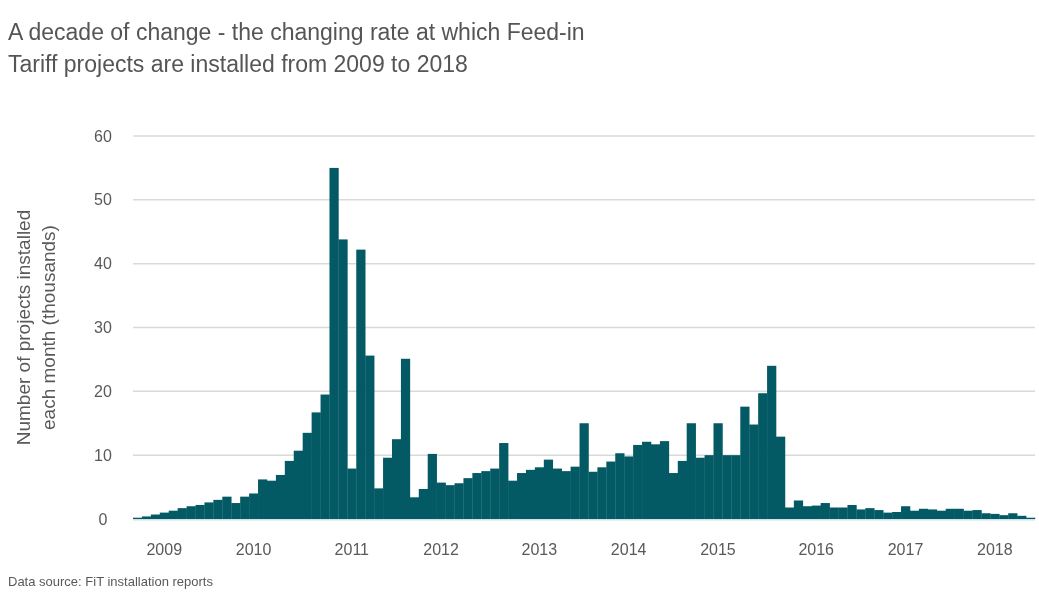 The height and width of the screenshot is (596, 1039). Describe the element at coordinates (253, 549) in the screenshot. I see `x-tick-label: 2010` at that location.